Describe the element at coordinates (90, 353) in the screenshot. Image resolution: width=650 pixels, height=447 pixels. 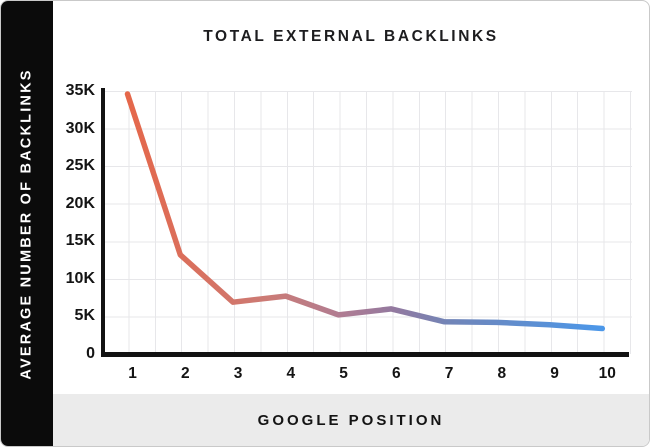
I see `y-tick-label: 0` at that location.